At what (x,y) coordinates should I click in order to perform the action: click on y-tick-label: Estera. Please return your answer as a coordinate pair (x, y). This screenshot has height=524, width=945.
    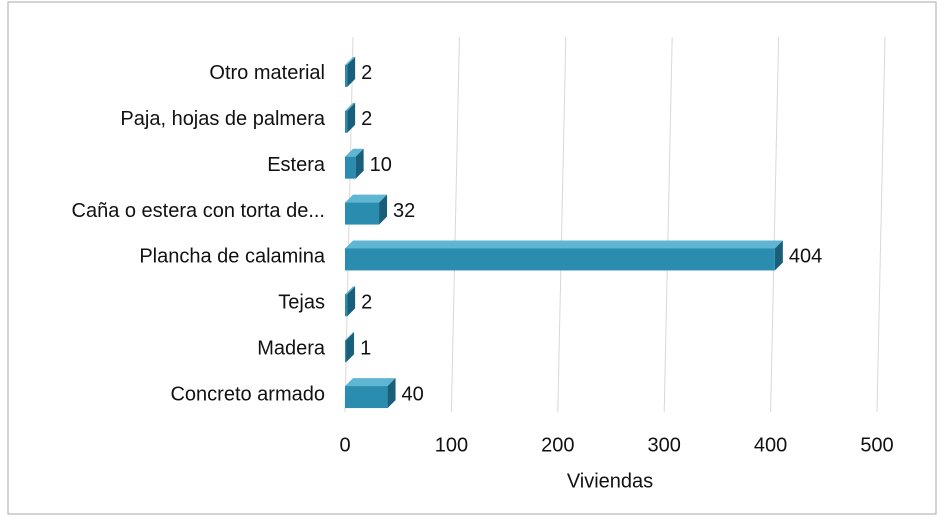
    Looking at the image, I should click on (296, 165).